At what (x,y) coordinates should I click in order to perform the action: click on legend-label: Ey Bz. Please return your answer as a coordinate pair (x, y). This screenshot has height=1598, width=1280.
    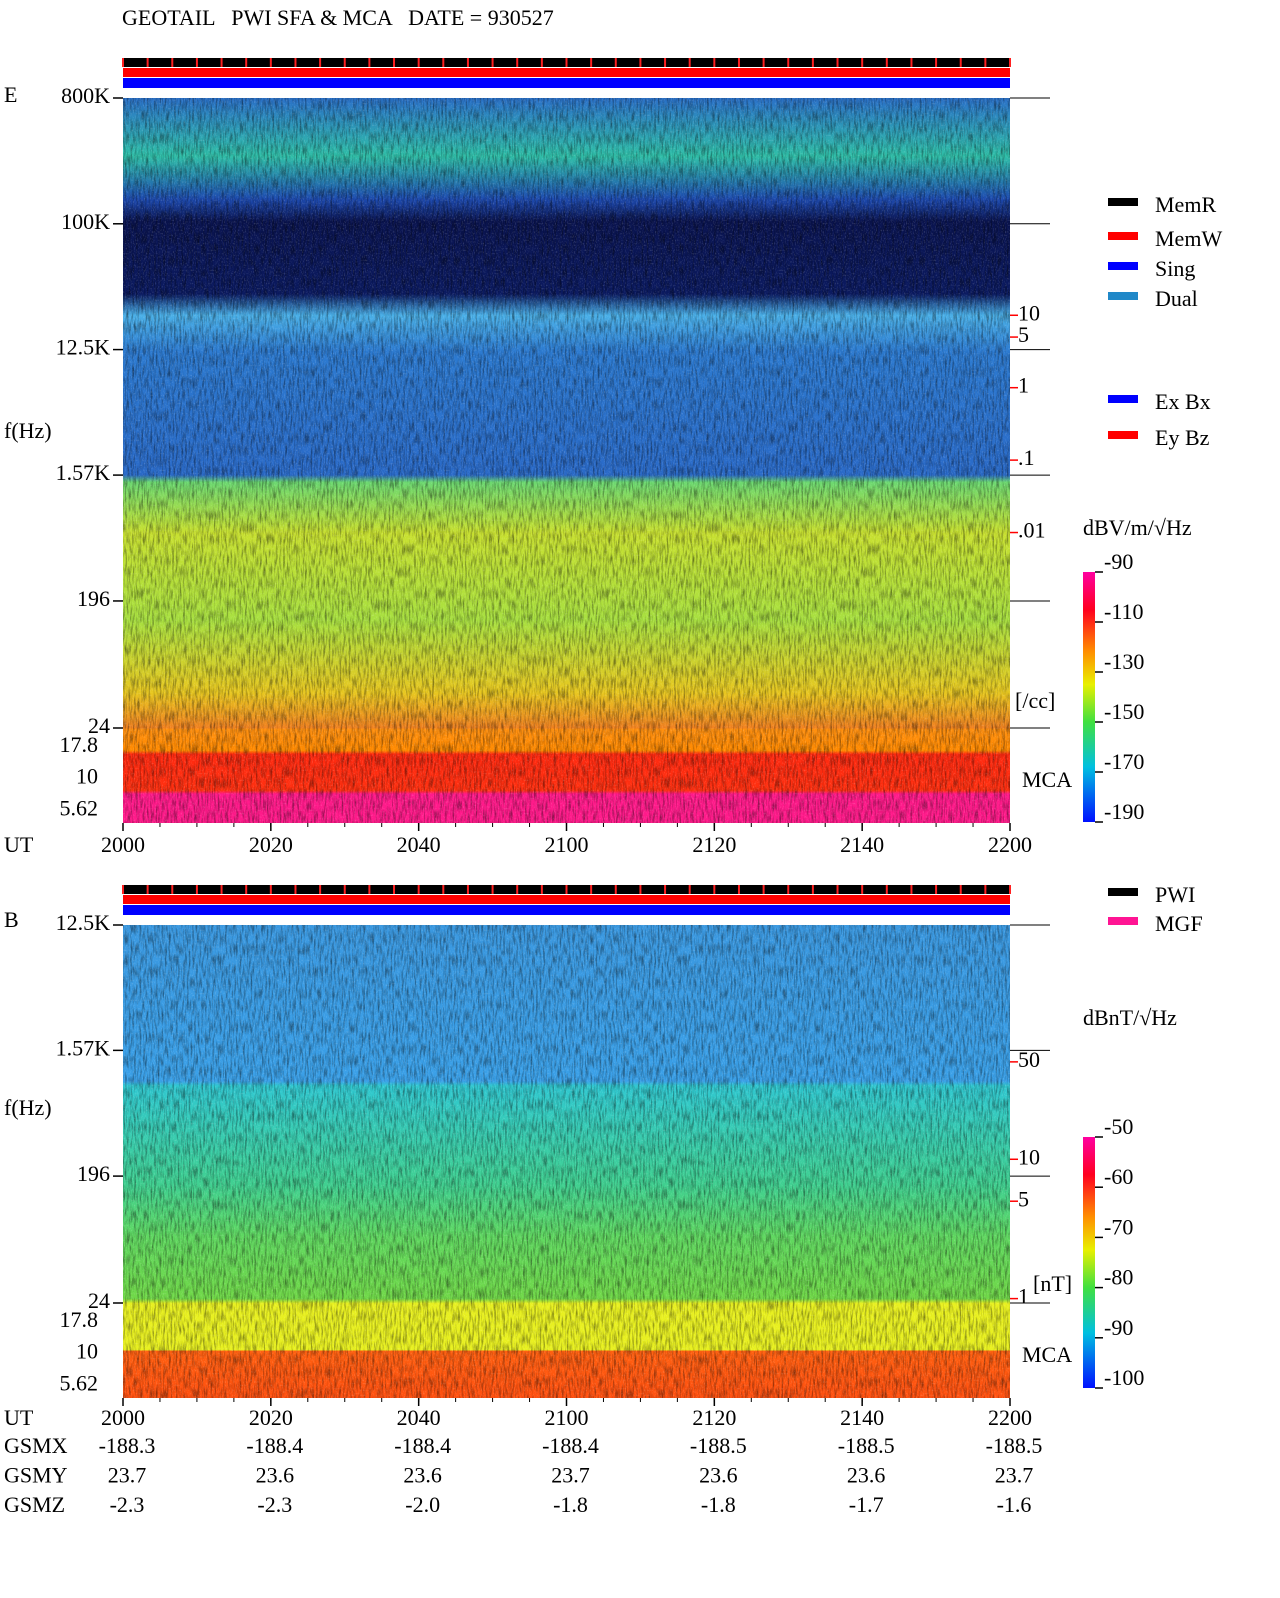
    Looking at the image, I should click on (1182, 437).